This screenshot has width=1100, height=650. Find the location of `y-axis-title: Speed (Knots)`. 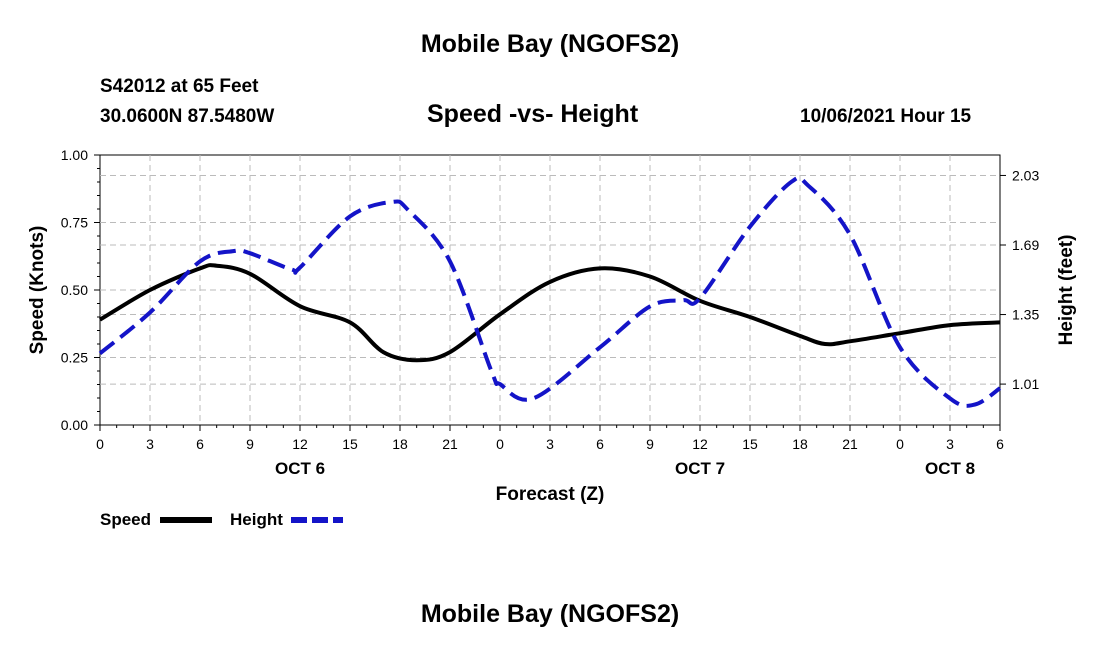

y-axis-title: Speed (Knots) is located at coordinates (37, 290).